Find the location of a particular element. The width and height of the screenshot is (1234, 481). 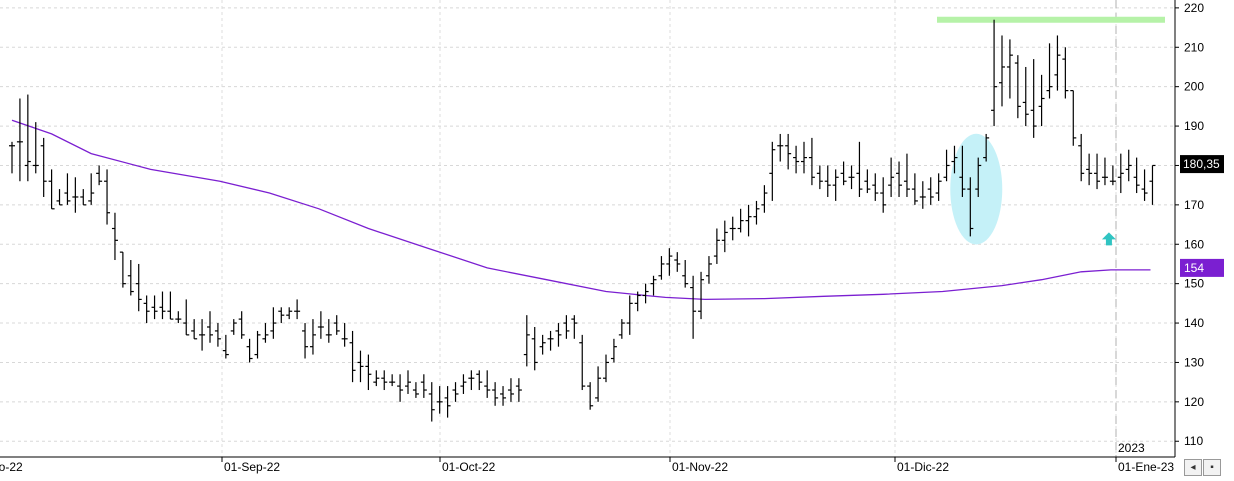

chart-scroll-button: ◂ is located at coordinates (1193, 467).